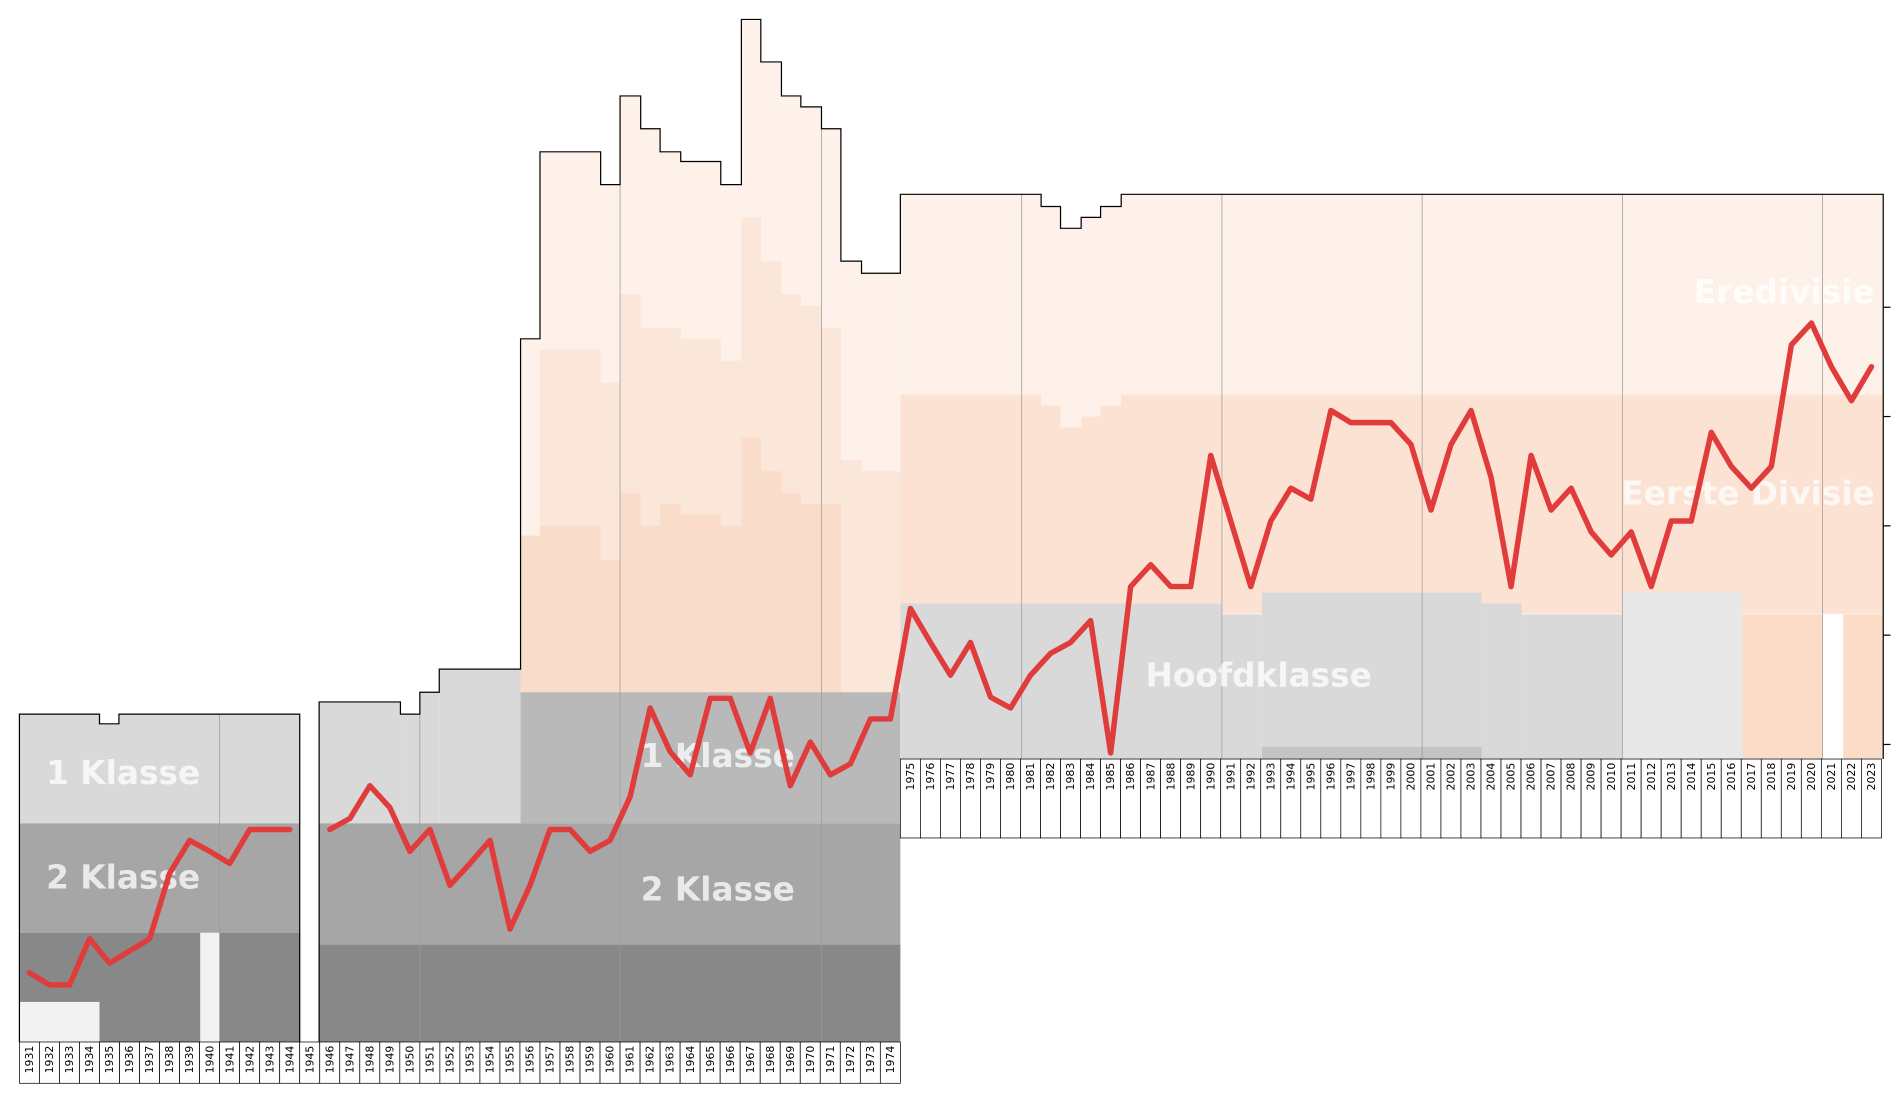 The height and width of the screenshot is (1093, 1899). I want to click on x-tick-label: 1978, so click(970, 777).